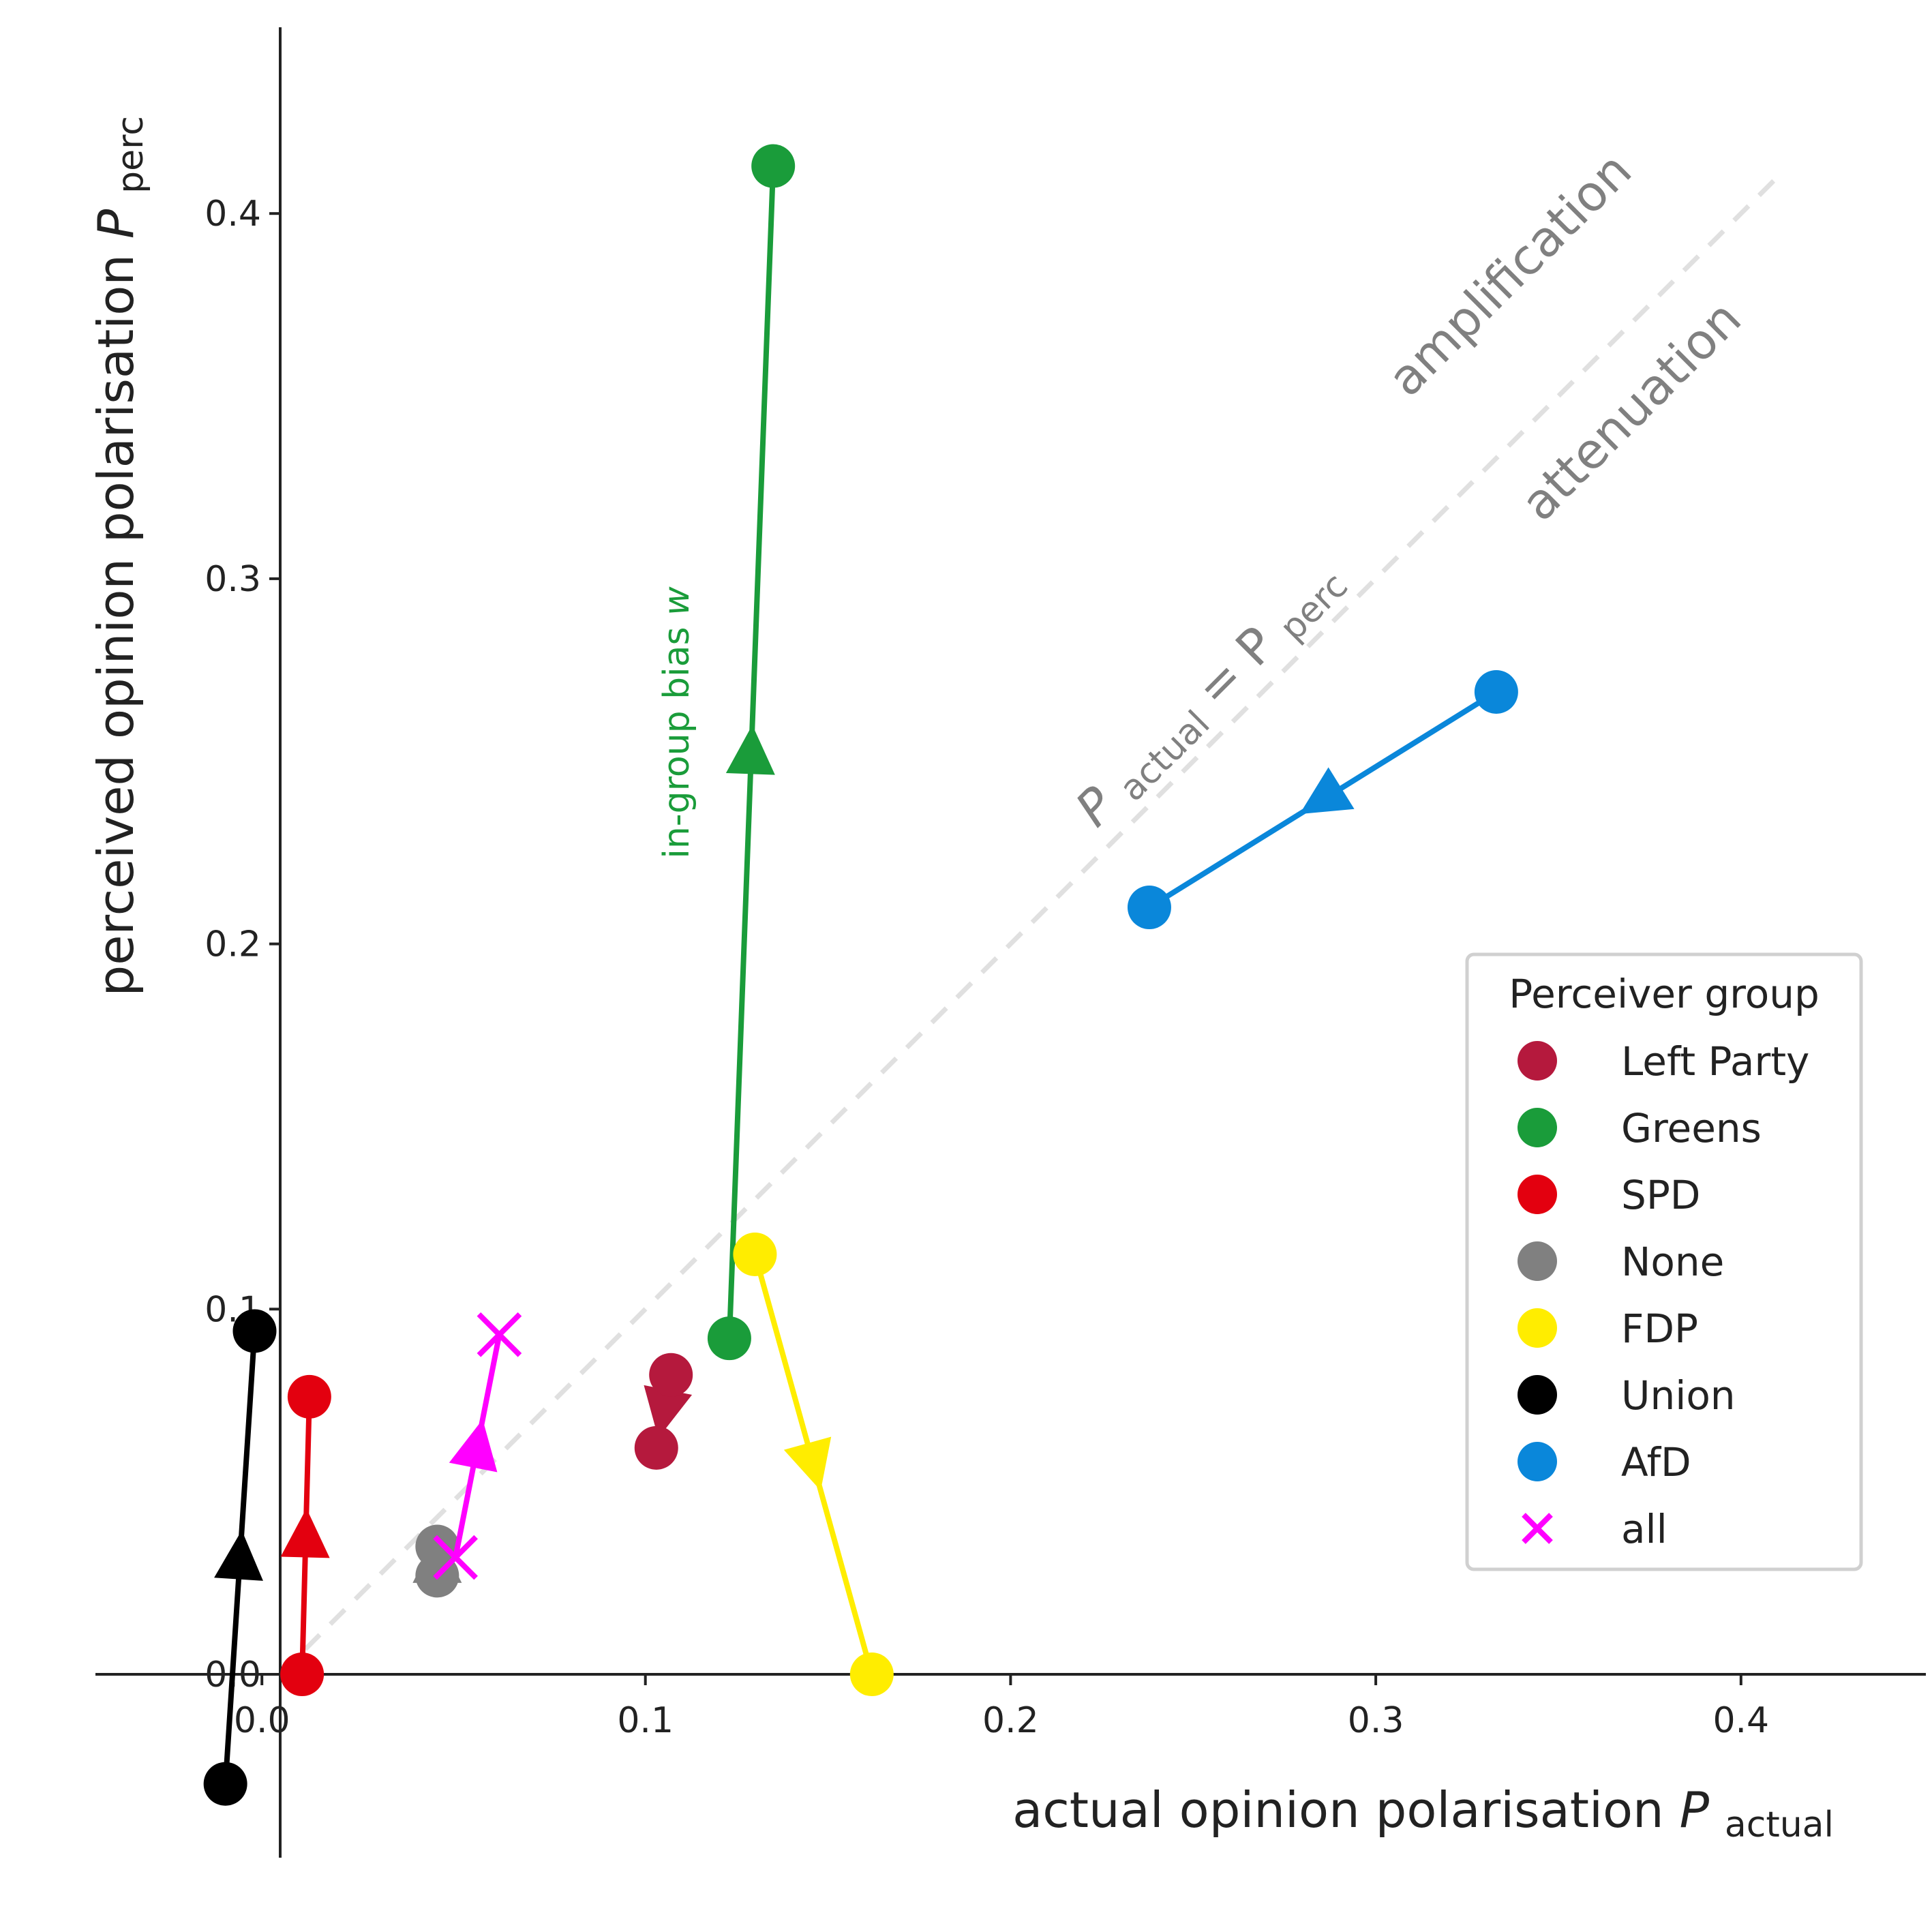 The image size is (1932, 1932). I want to click on y-tick-label-3: 0.3, so click(233, 579).